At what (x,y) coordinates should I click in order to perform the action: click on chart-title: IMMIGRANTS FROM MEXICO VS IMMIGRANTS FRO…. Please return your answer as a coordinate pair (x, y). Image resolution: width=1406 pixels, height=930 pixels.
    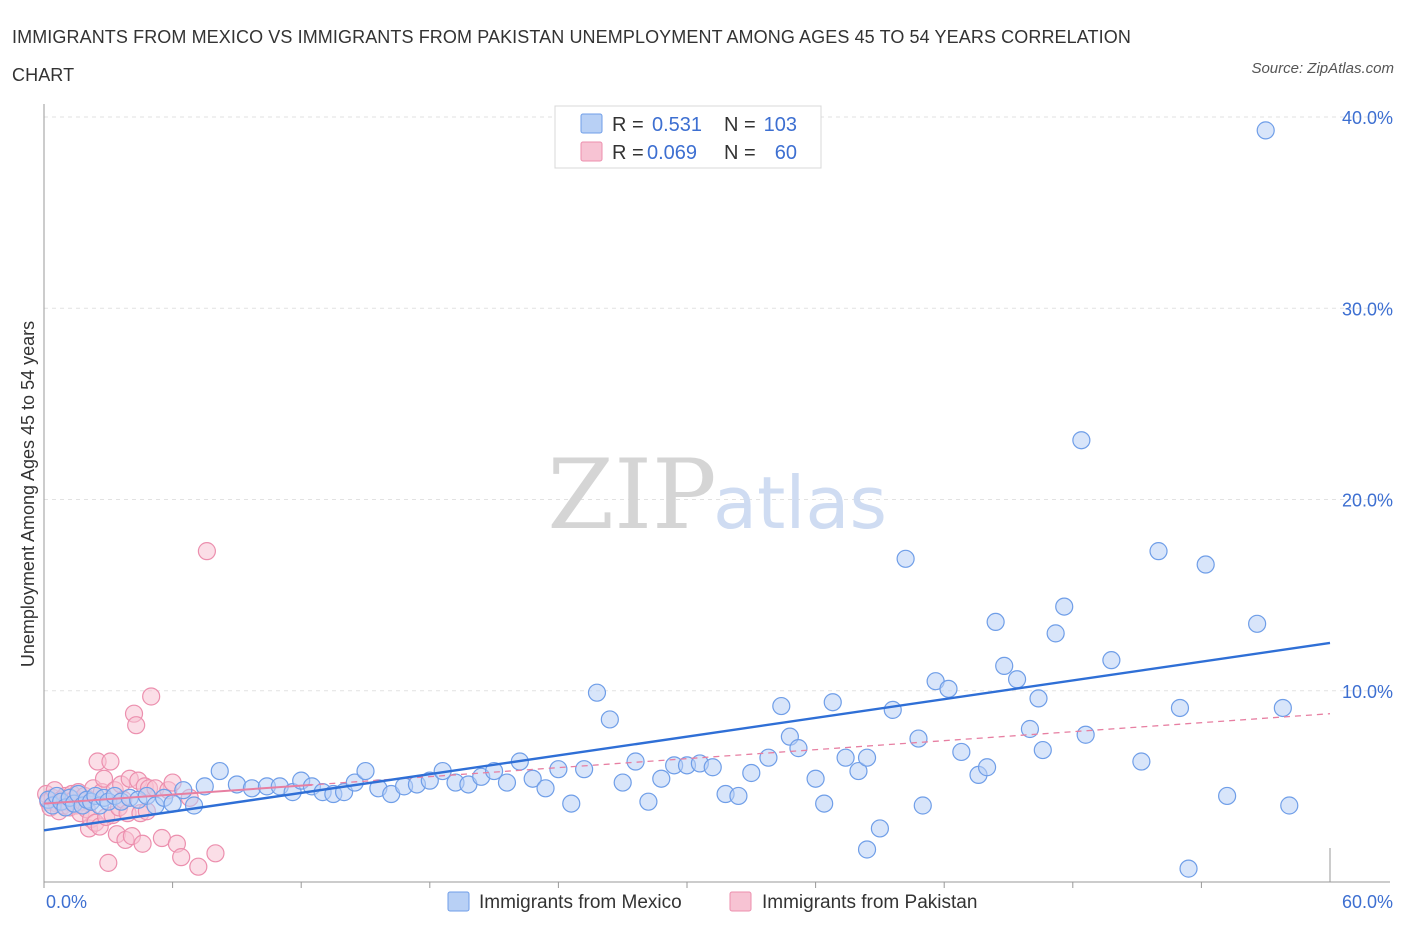
    Looking at the image, I should click on (571, 56).